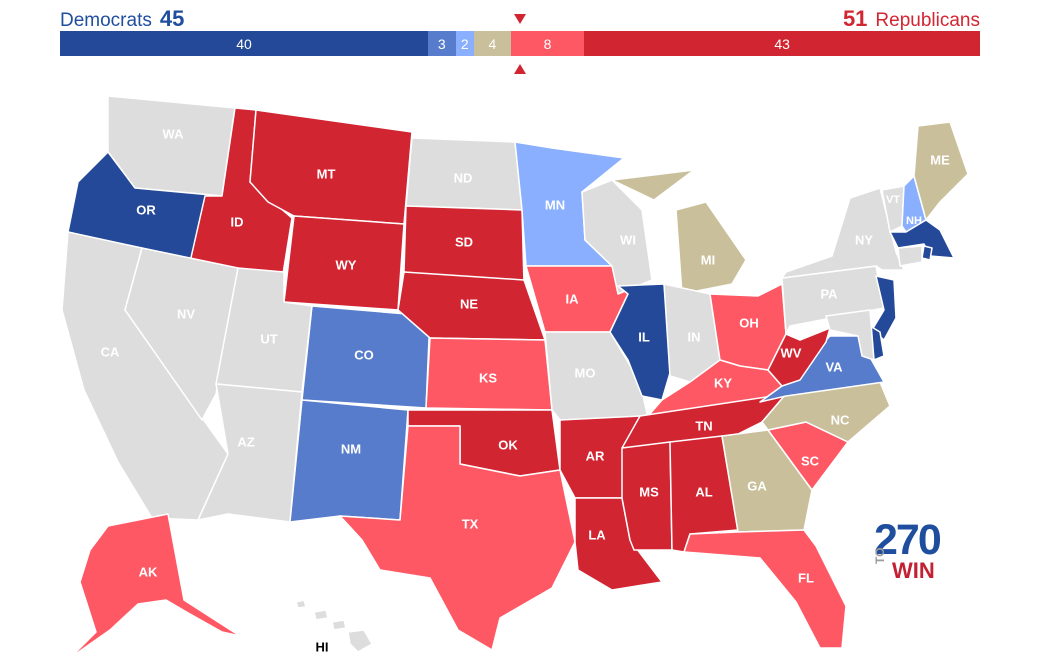 The image size is (1050, 670). What do you see at coordinates (708, 259) in the screenshot?
I see `label-mi: MI` at bounding box center [708, 259].